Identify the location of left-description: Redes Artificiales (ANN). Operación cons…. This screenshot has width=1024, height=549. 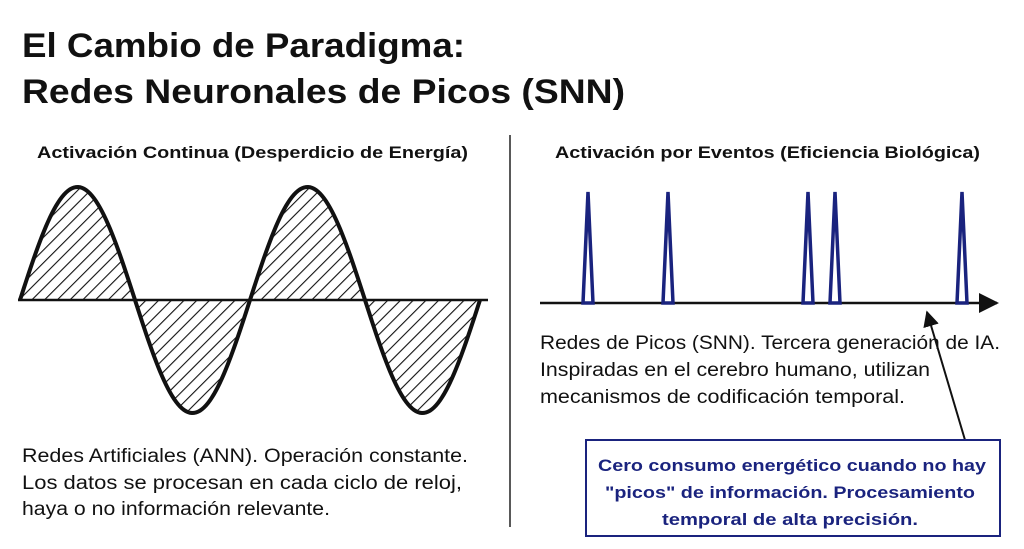
(245, 456).